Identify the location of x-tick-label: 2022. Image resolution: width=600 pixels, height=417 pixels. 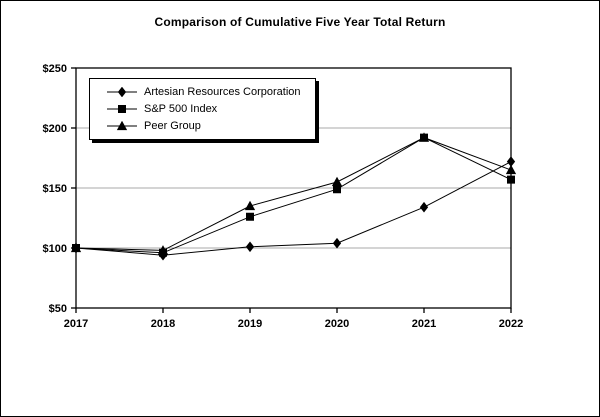
(511, 324).